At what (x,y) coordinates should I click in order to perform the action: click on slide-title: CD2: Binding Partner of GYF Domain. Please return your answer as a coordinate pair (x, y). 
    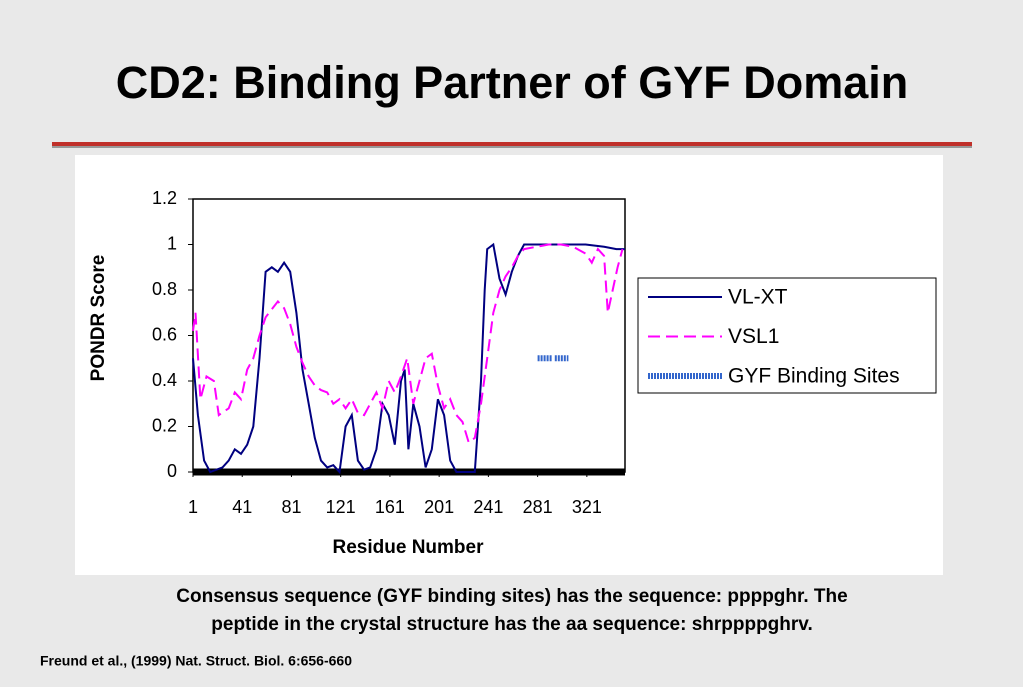
    Looking at the image, I should click on (512, 82).